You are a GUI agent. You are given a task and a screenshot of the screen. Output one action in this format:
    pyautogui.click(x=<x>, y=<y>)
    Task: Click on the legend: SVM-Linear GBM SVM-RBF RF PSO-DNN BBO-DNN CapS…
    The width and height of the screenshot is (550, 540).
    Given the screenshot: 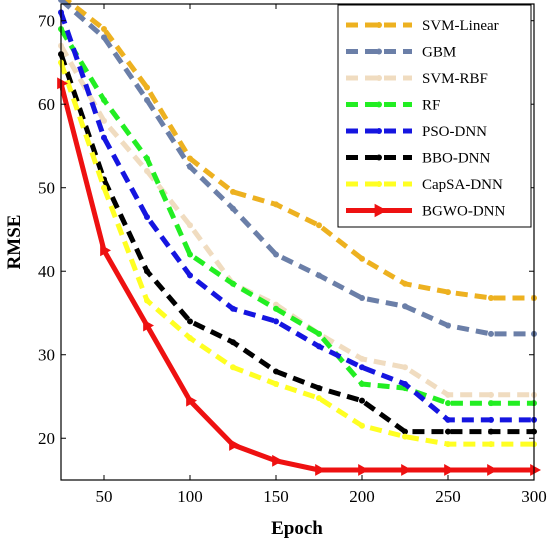 What is the action you would take?
    pyautogui.click(x=434, y=116)
    